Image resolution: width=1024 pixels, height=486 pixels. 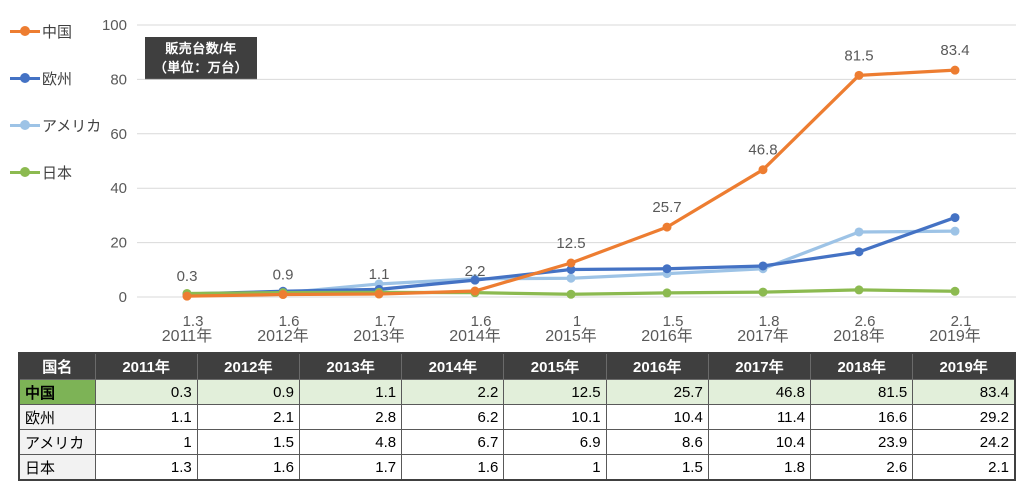 What do you see at coordinates (862, 366) in the screenshot?
I see `table-header-year: 2018年` at bounding box center [862, 366].